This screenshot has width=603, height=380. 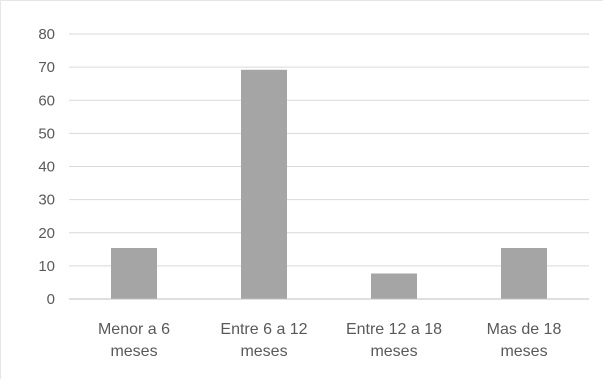 I want to click on x-category-label: Menor a 6 meses, so click(x=134, y=340).